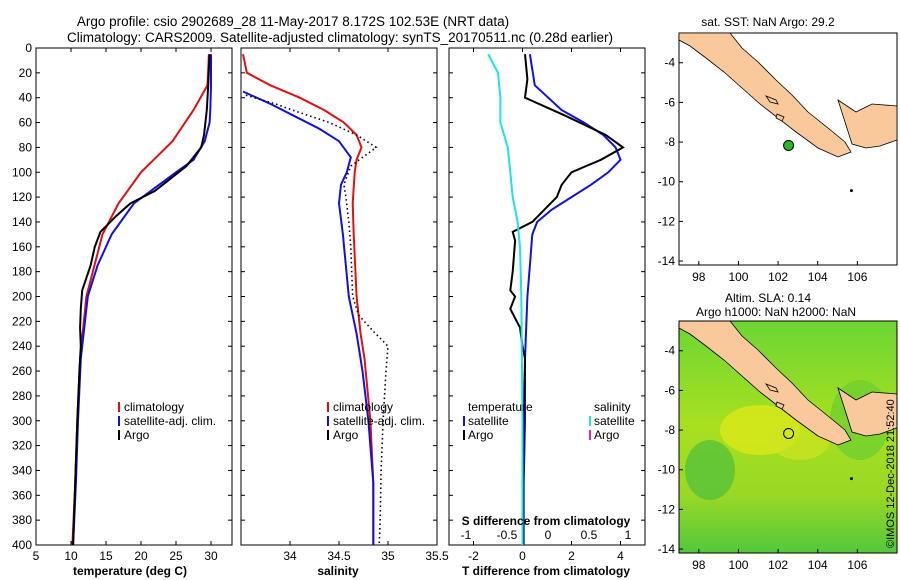  Describe the element at coordinates (339, 556) in the screenshot. I see `x-tick-label: 34.5` at that location.